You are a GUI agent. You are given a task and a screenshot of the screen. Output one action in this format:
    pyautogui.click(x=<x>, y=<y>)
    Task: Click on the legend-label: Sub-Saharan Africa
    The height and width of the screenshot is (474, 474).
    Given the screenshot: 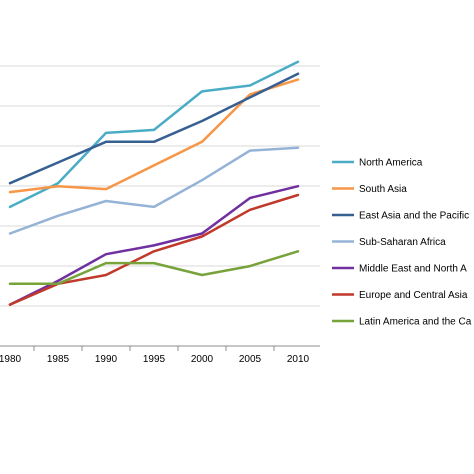 What is the action you would take?
    pyautogui.click(x=402, y=242)
    